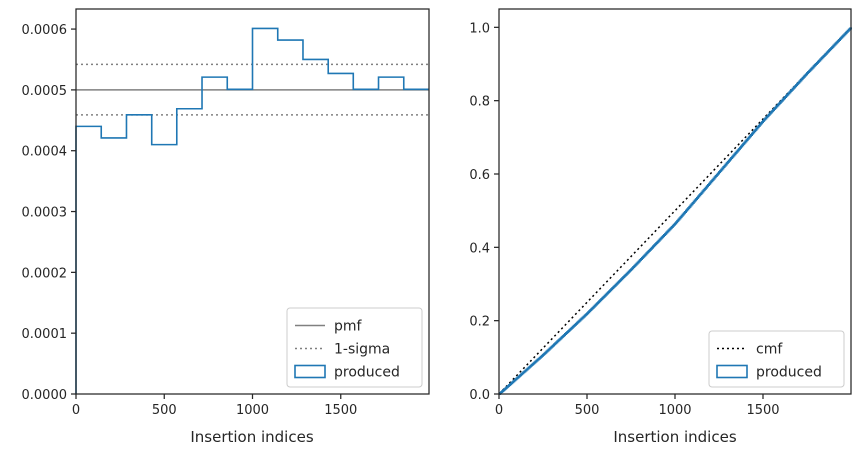  I want to click on right-y-tick-label-4: 0.8, so click(479, 102).